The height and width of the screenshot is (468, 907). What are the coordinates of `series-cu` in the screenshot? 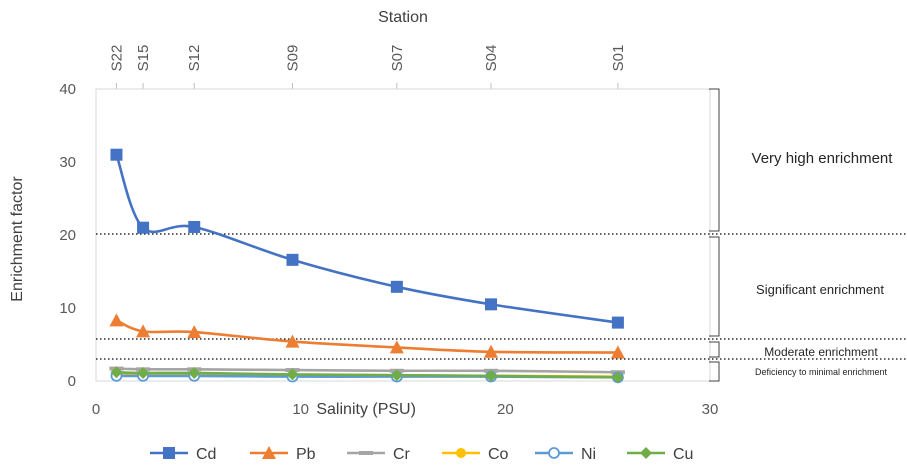 It's located at (367, 375).